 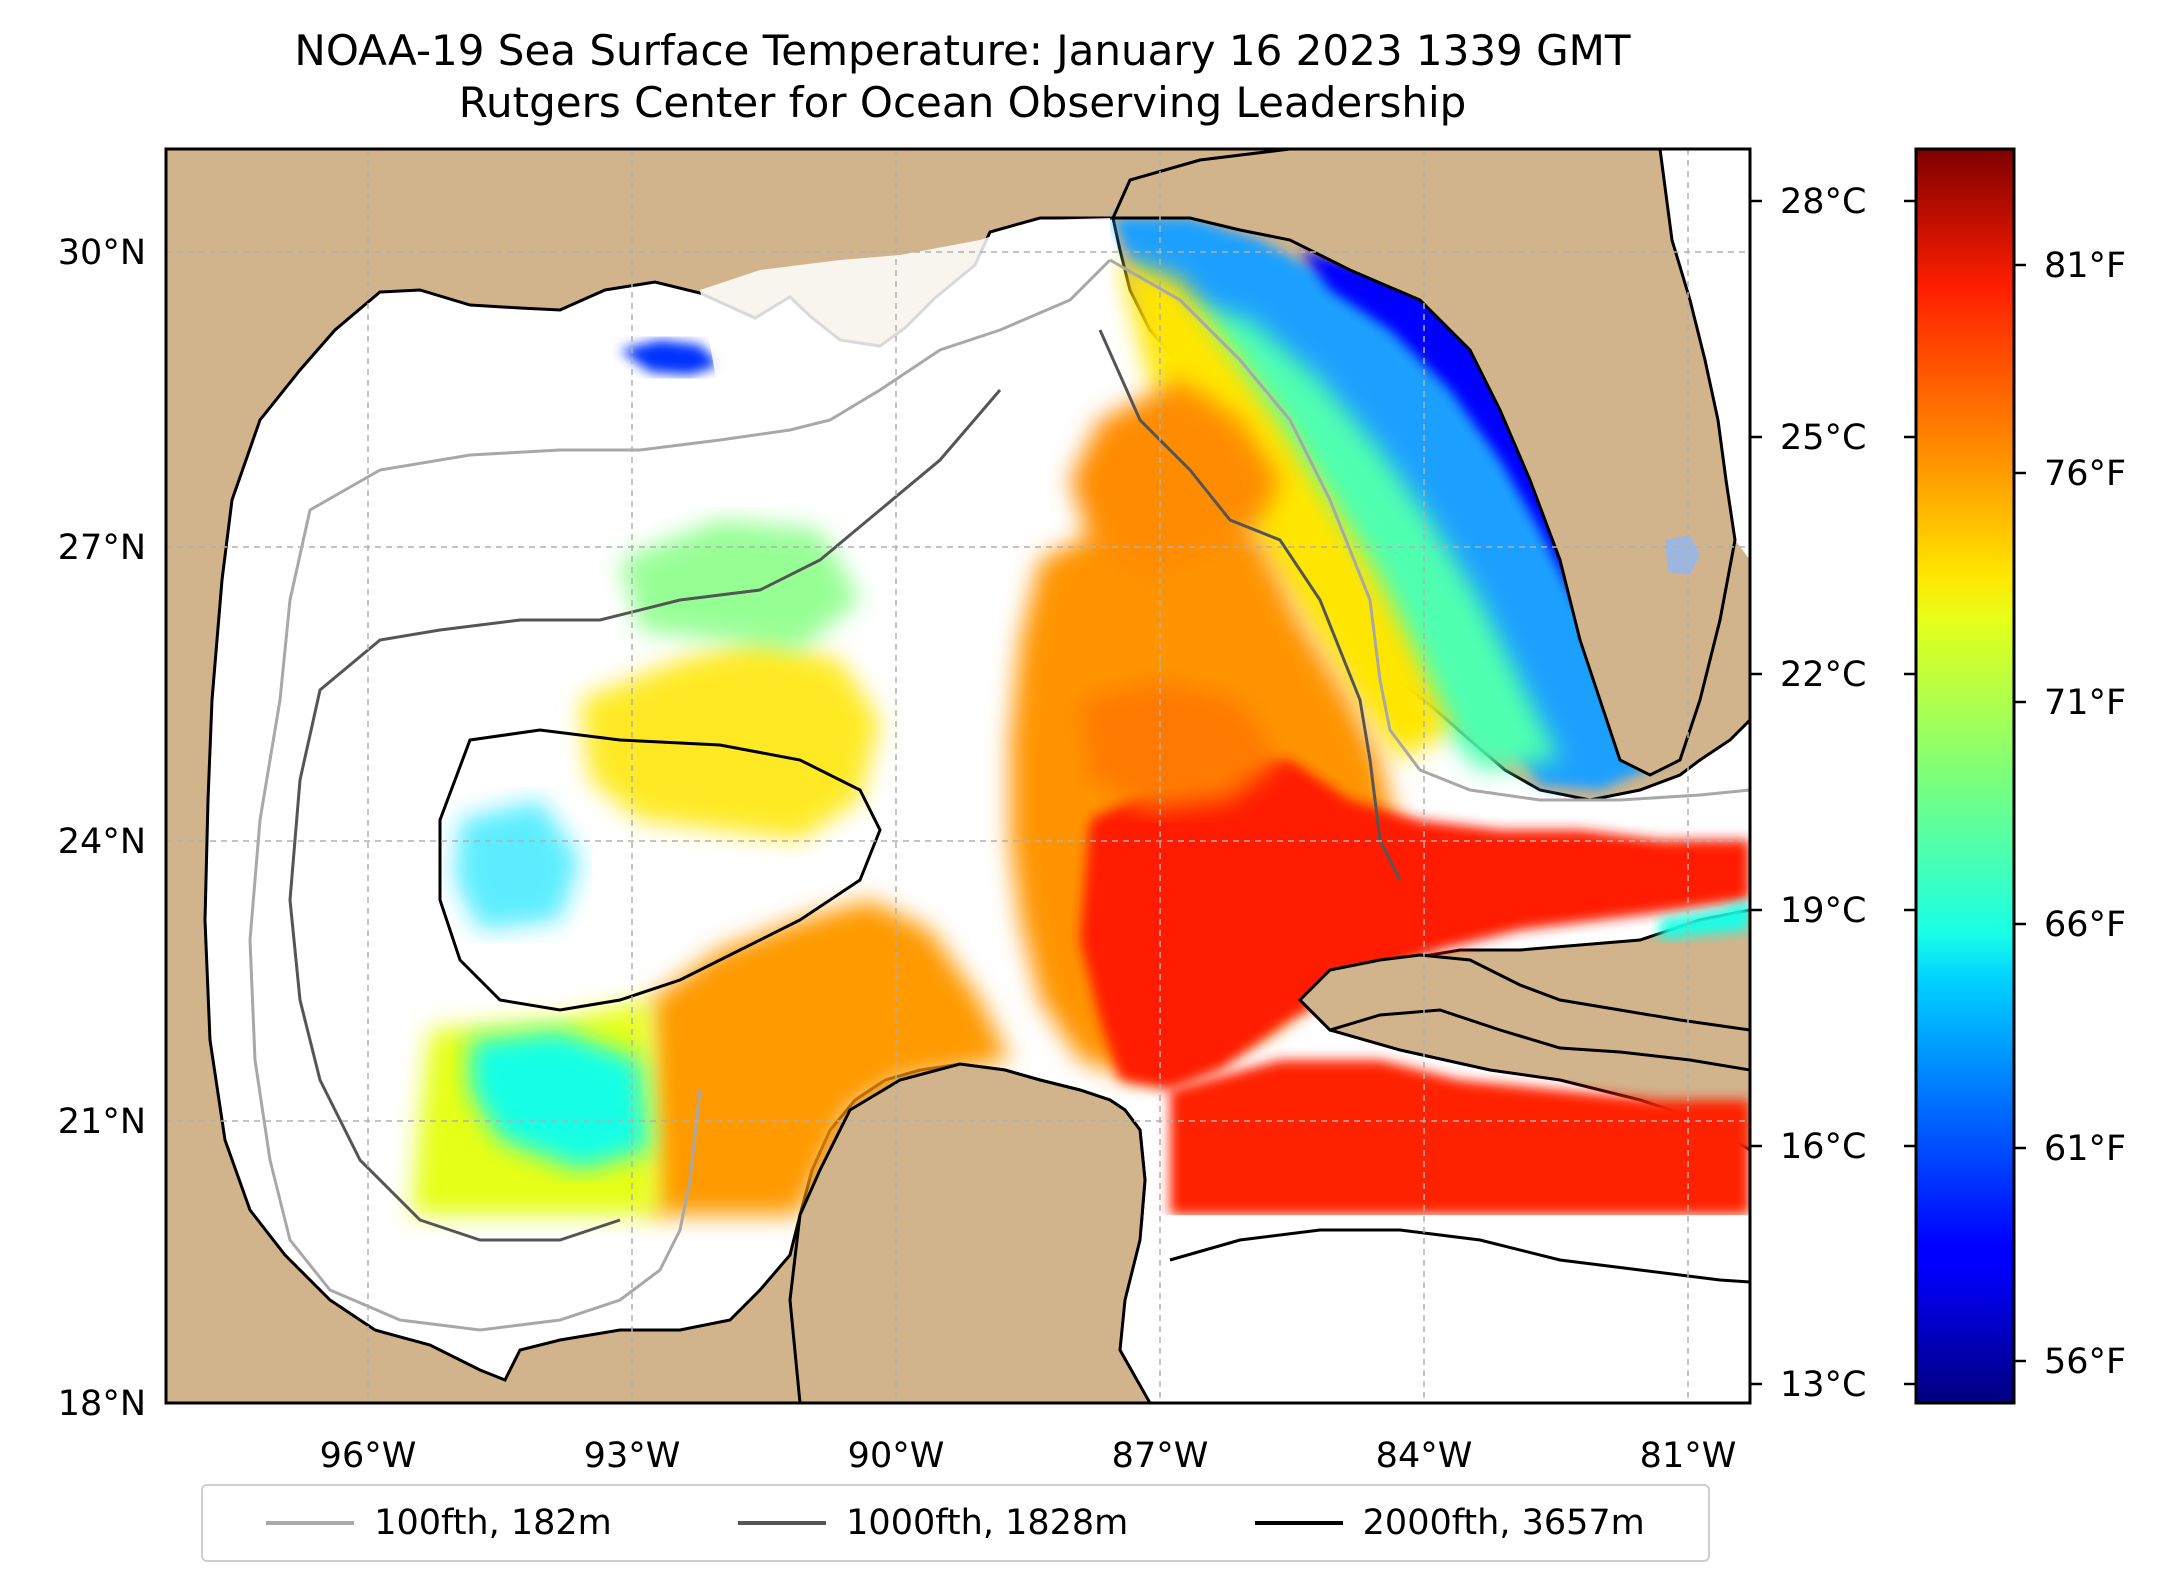 I want to click on legend-line-2000fth, so click(x=1298, y=1523).